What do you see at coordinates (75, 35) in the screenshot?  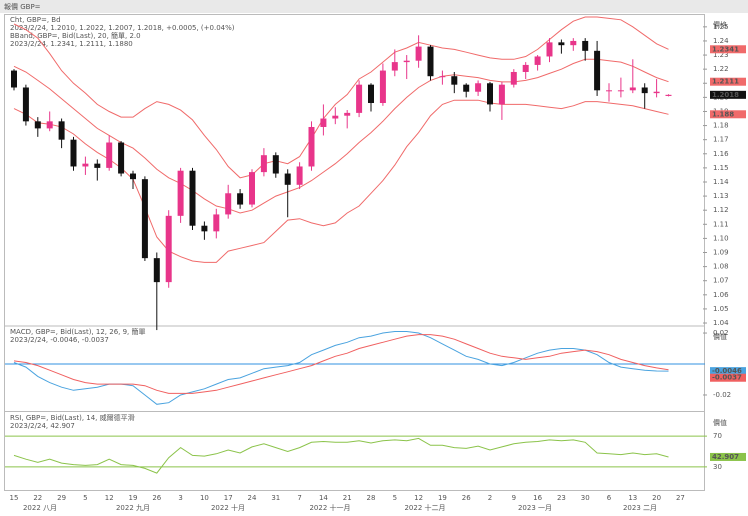 I see `legend-text: BBand, GBP=, Bid(Last), 20, 簡單, 2.0` at bounding box center [75, 35].